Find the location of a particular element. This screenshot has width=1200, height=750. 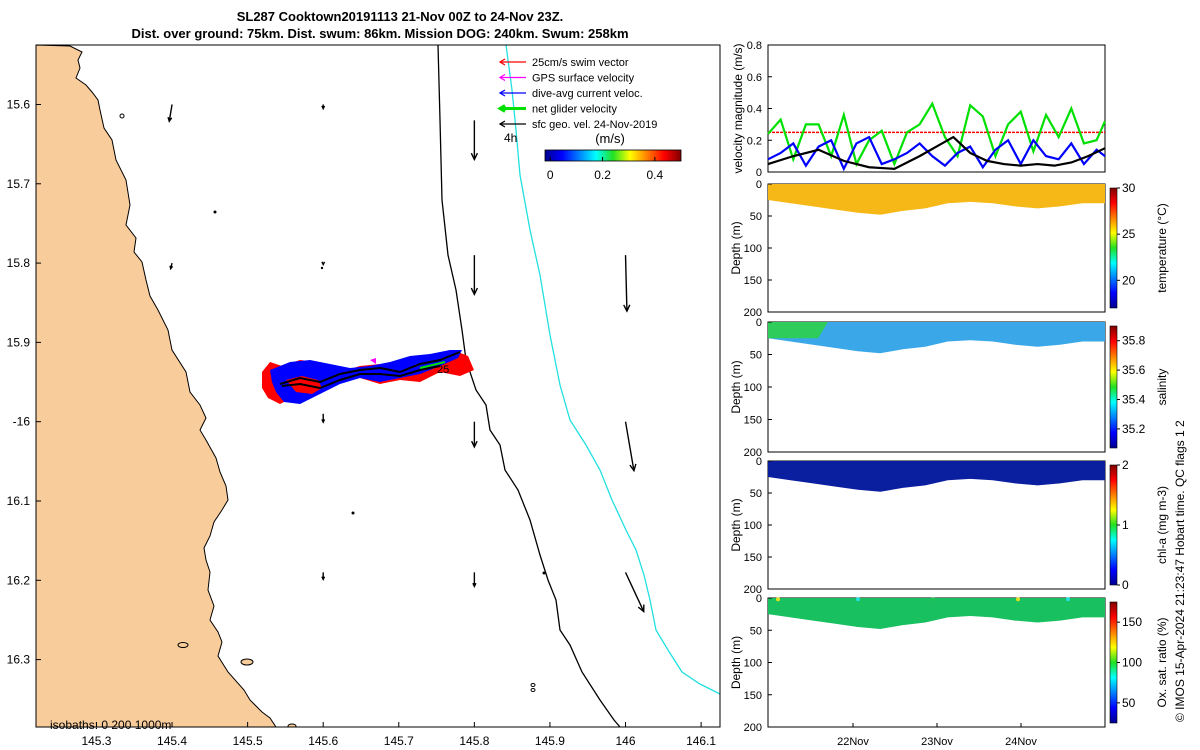

arrow-shaft is located at coordinates (634, 592).